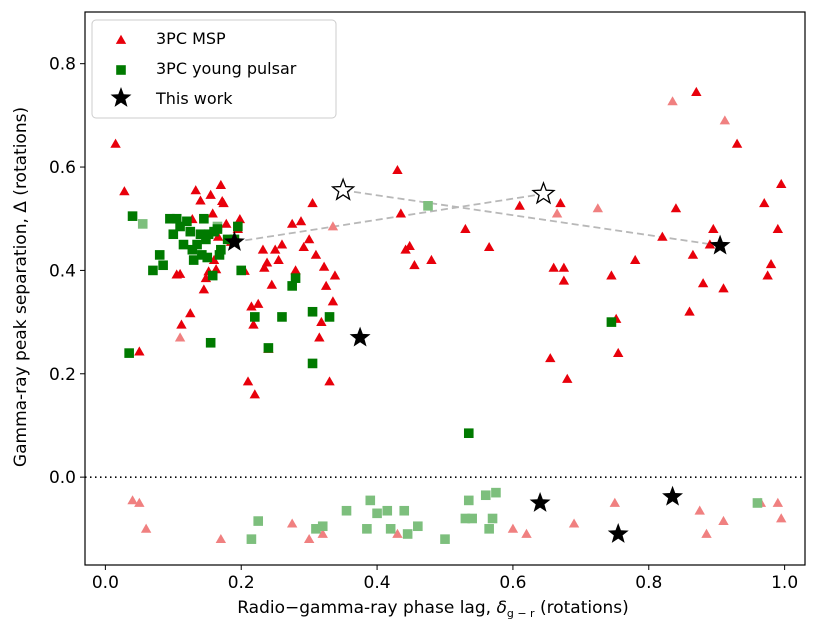 The width and height of the screenshot is (830, 632). I want to click on this-work-alt-point, so click(543, 193).